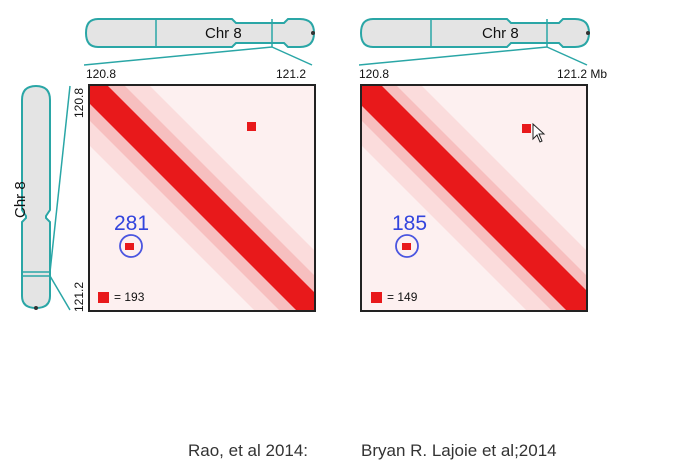  What do you see at coordinates (526, 128) in the screenshot?
I see `right-loop-dot-top` at bounding box center [526, 128].